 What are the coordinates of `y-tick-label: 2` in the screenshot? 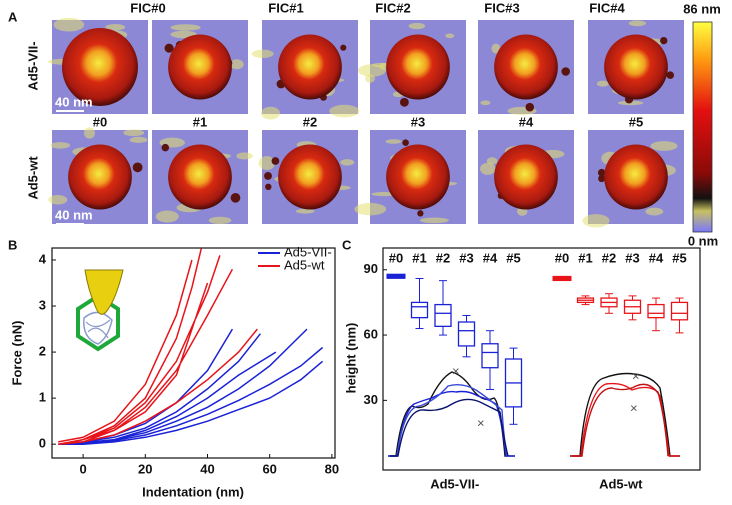 It's located at (42, 351).